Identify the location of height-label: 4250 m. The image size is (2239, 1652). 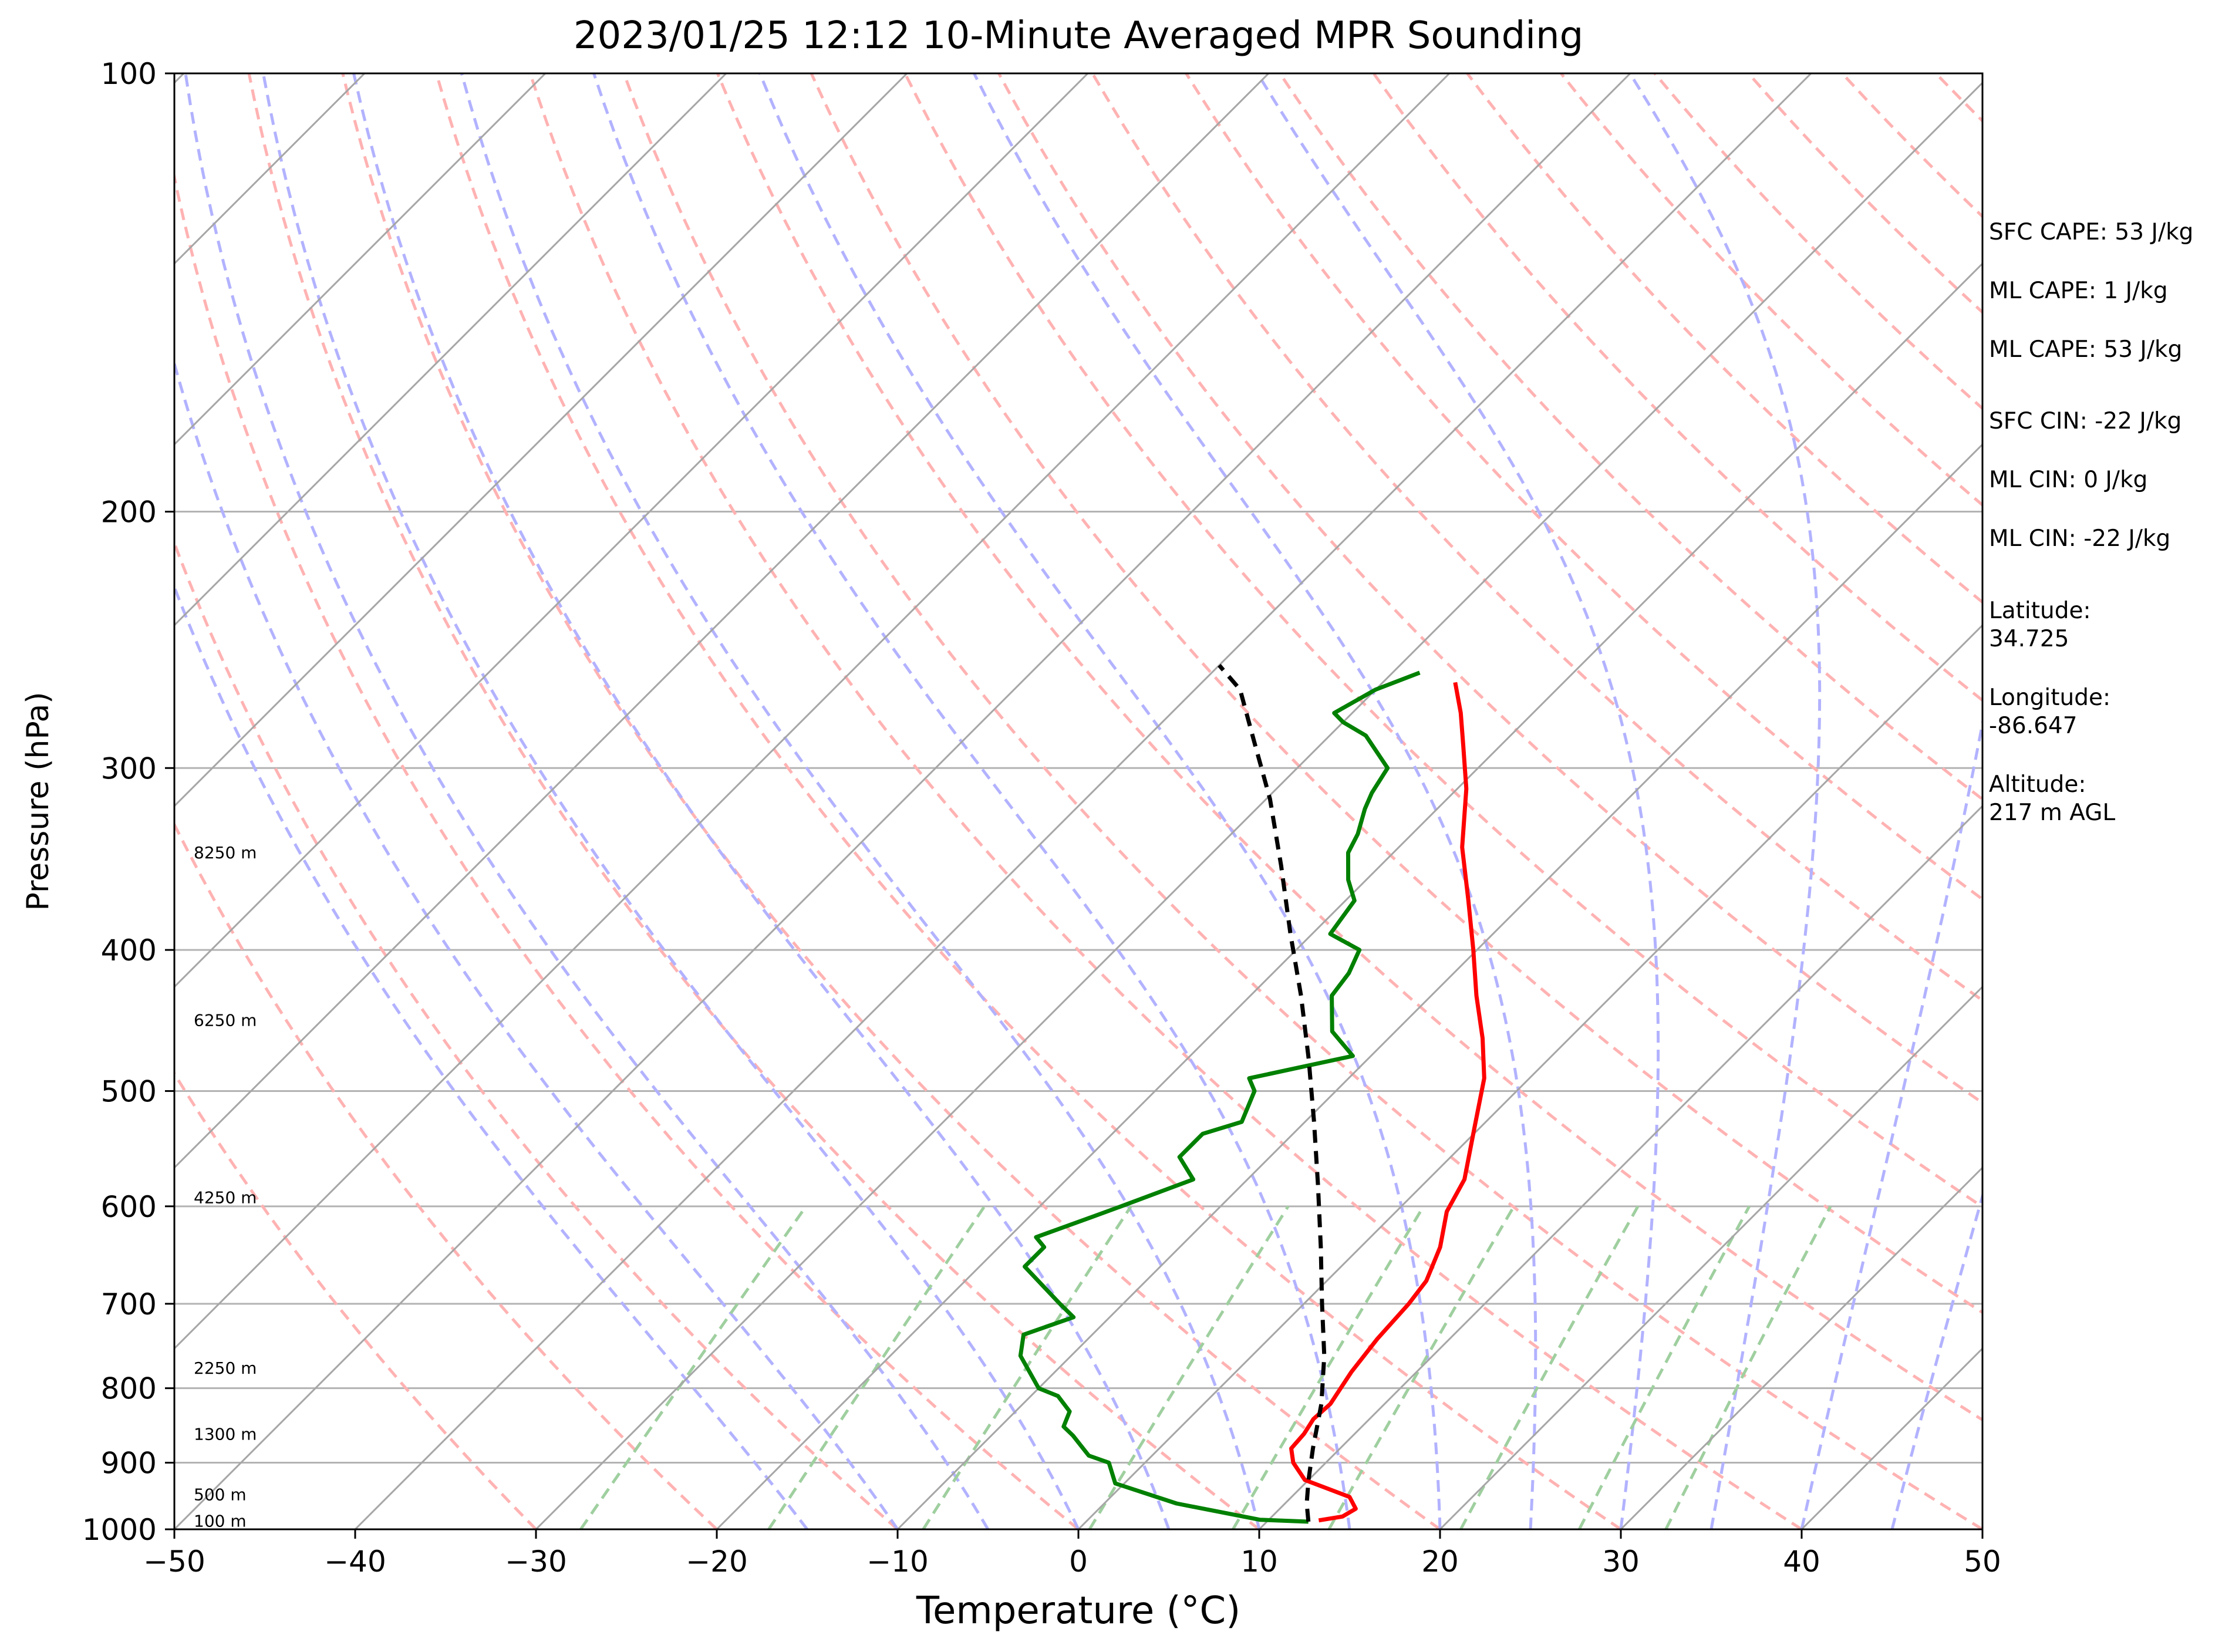
(225, 1197).